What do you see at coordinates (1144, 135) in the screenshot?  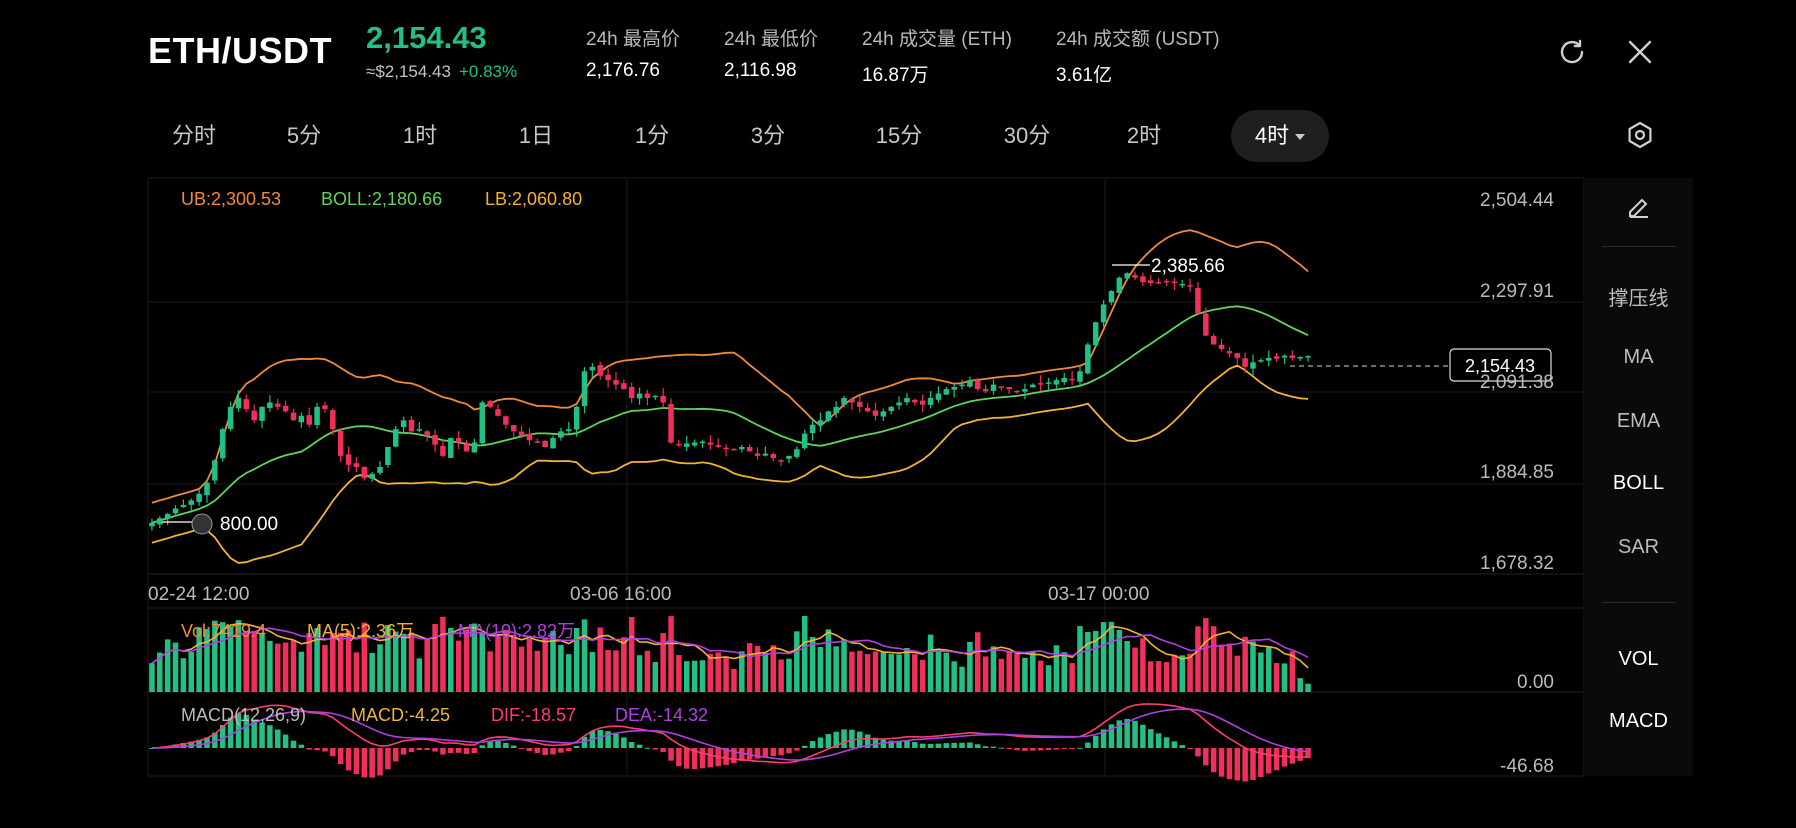 I see `tab-2h: 2时` at bounding box center [1144, 135].